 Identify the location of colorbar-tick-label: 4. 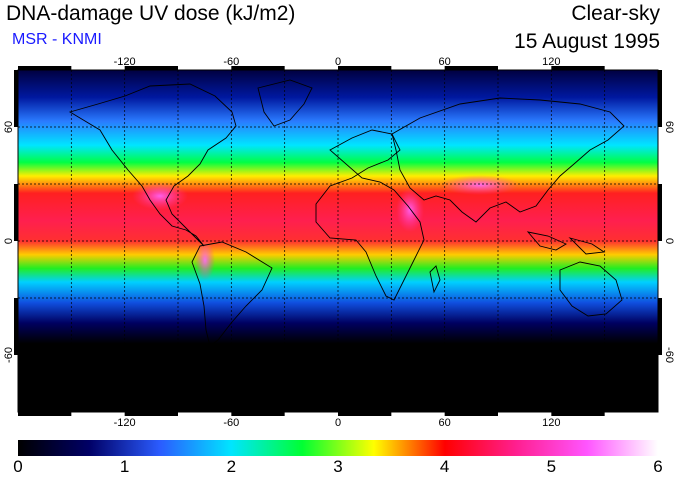
(444, 466).